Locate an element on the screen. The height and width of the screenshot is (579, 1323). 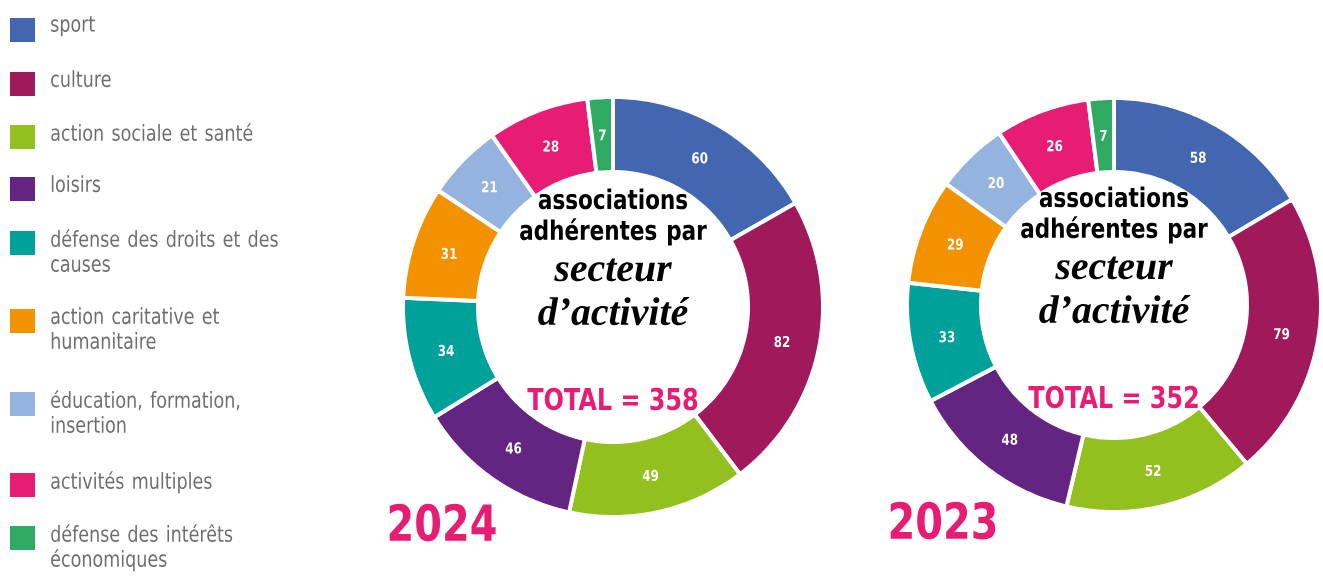
data-label: 46 is located at coordinates (513, 448).